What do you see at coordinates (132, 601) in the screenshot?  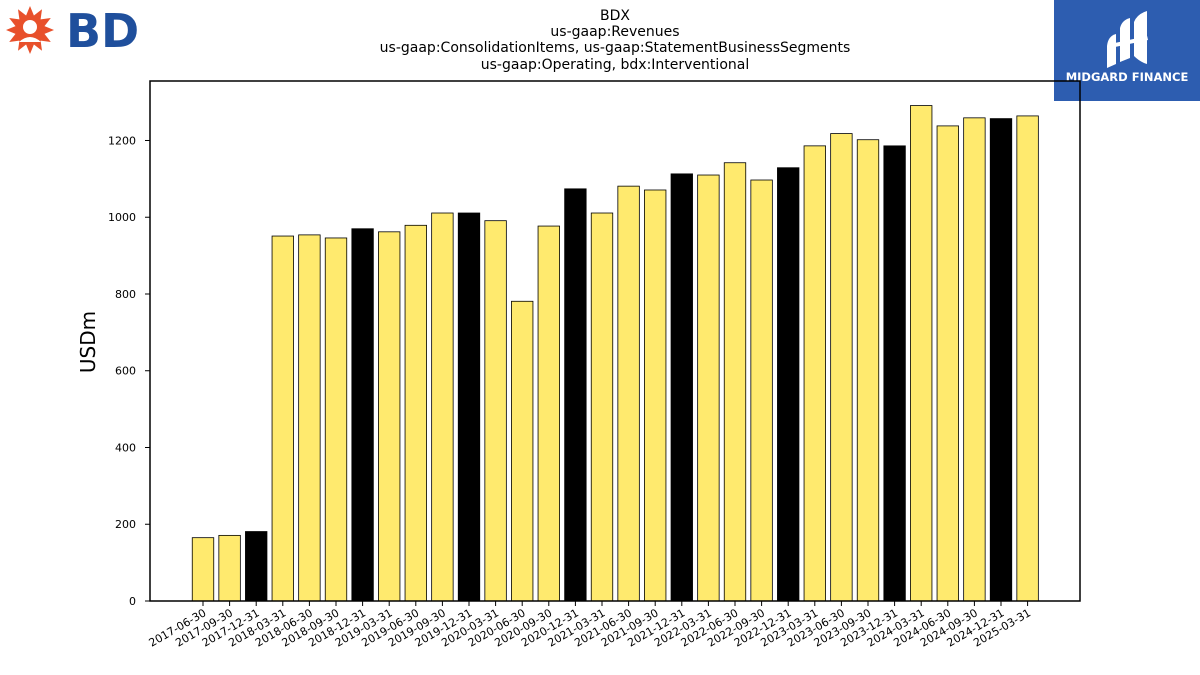 I see `y-tick-label-0: 0` at bounding box center [132, 601].